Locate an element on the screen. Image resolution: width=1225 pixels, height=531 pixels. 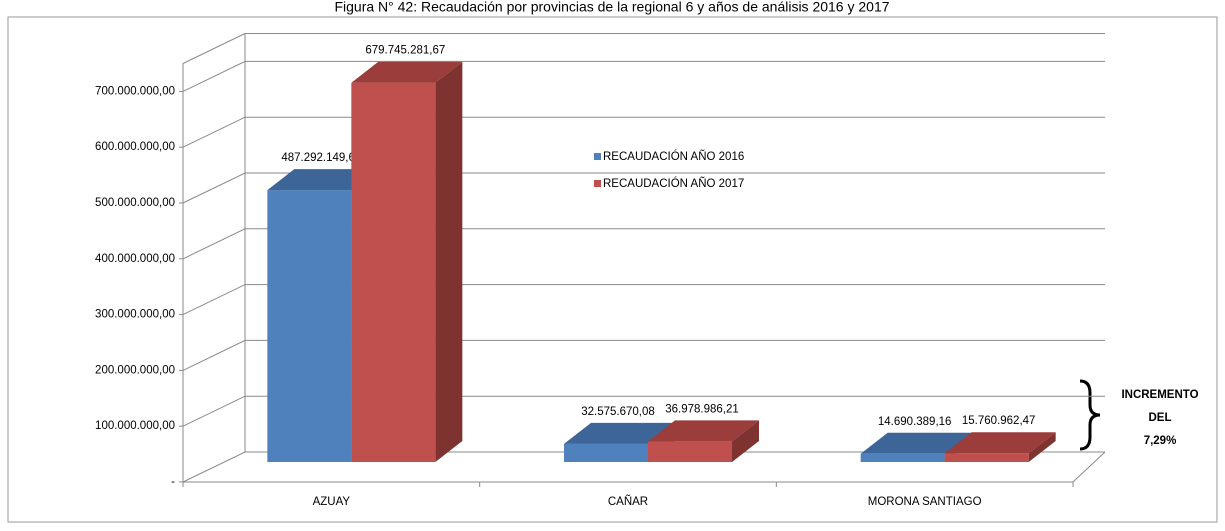
y-tick-label: 600.000.000,00 is located at coordinates (135, 147).